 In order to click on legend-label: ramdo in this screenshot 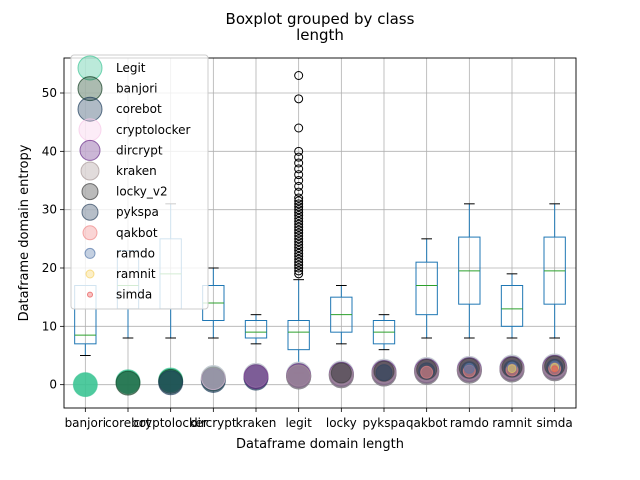, I will do `click(135, 253)`.